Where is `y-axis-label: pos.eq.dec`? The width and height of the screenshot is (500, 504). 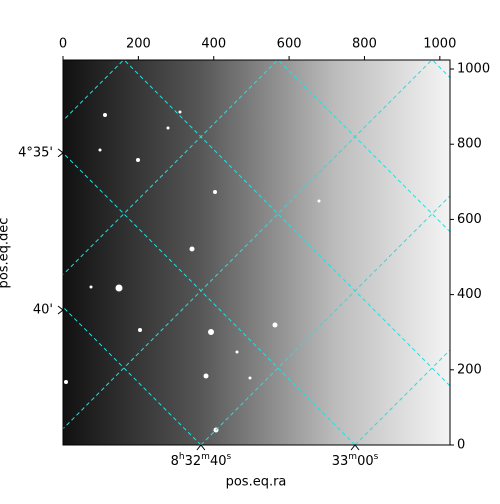 y-axis-label: pos.eq.dec is located at coordinates (6, 253).